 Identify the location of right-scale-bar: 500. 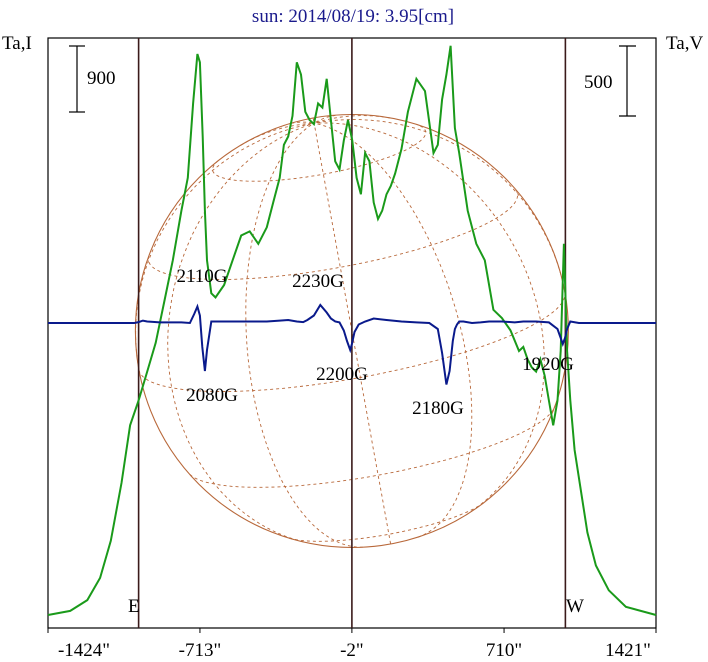
(610, 81).